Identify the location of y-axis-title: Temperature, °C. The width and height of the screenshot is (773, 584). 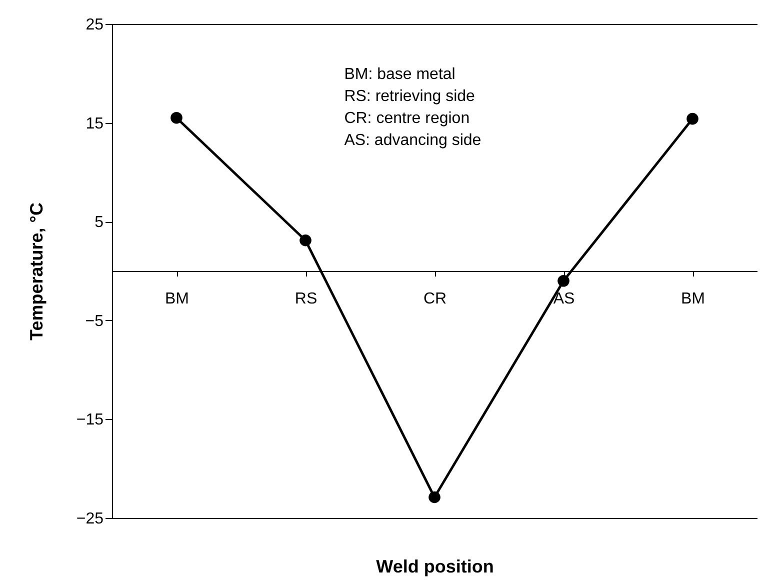
(36, 271).